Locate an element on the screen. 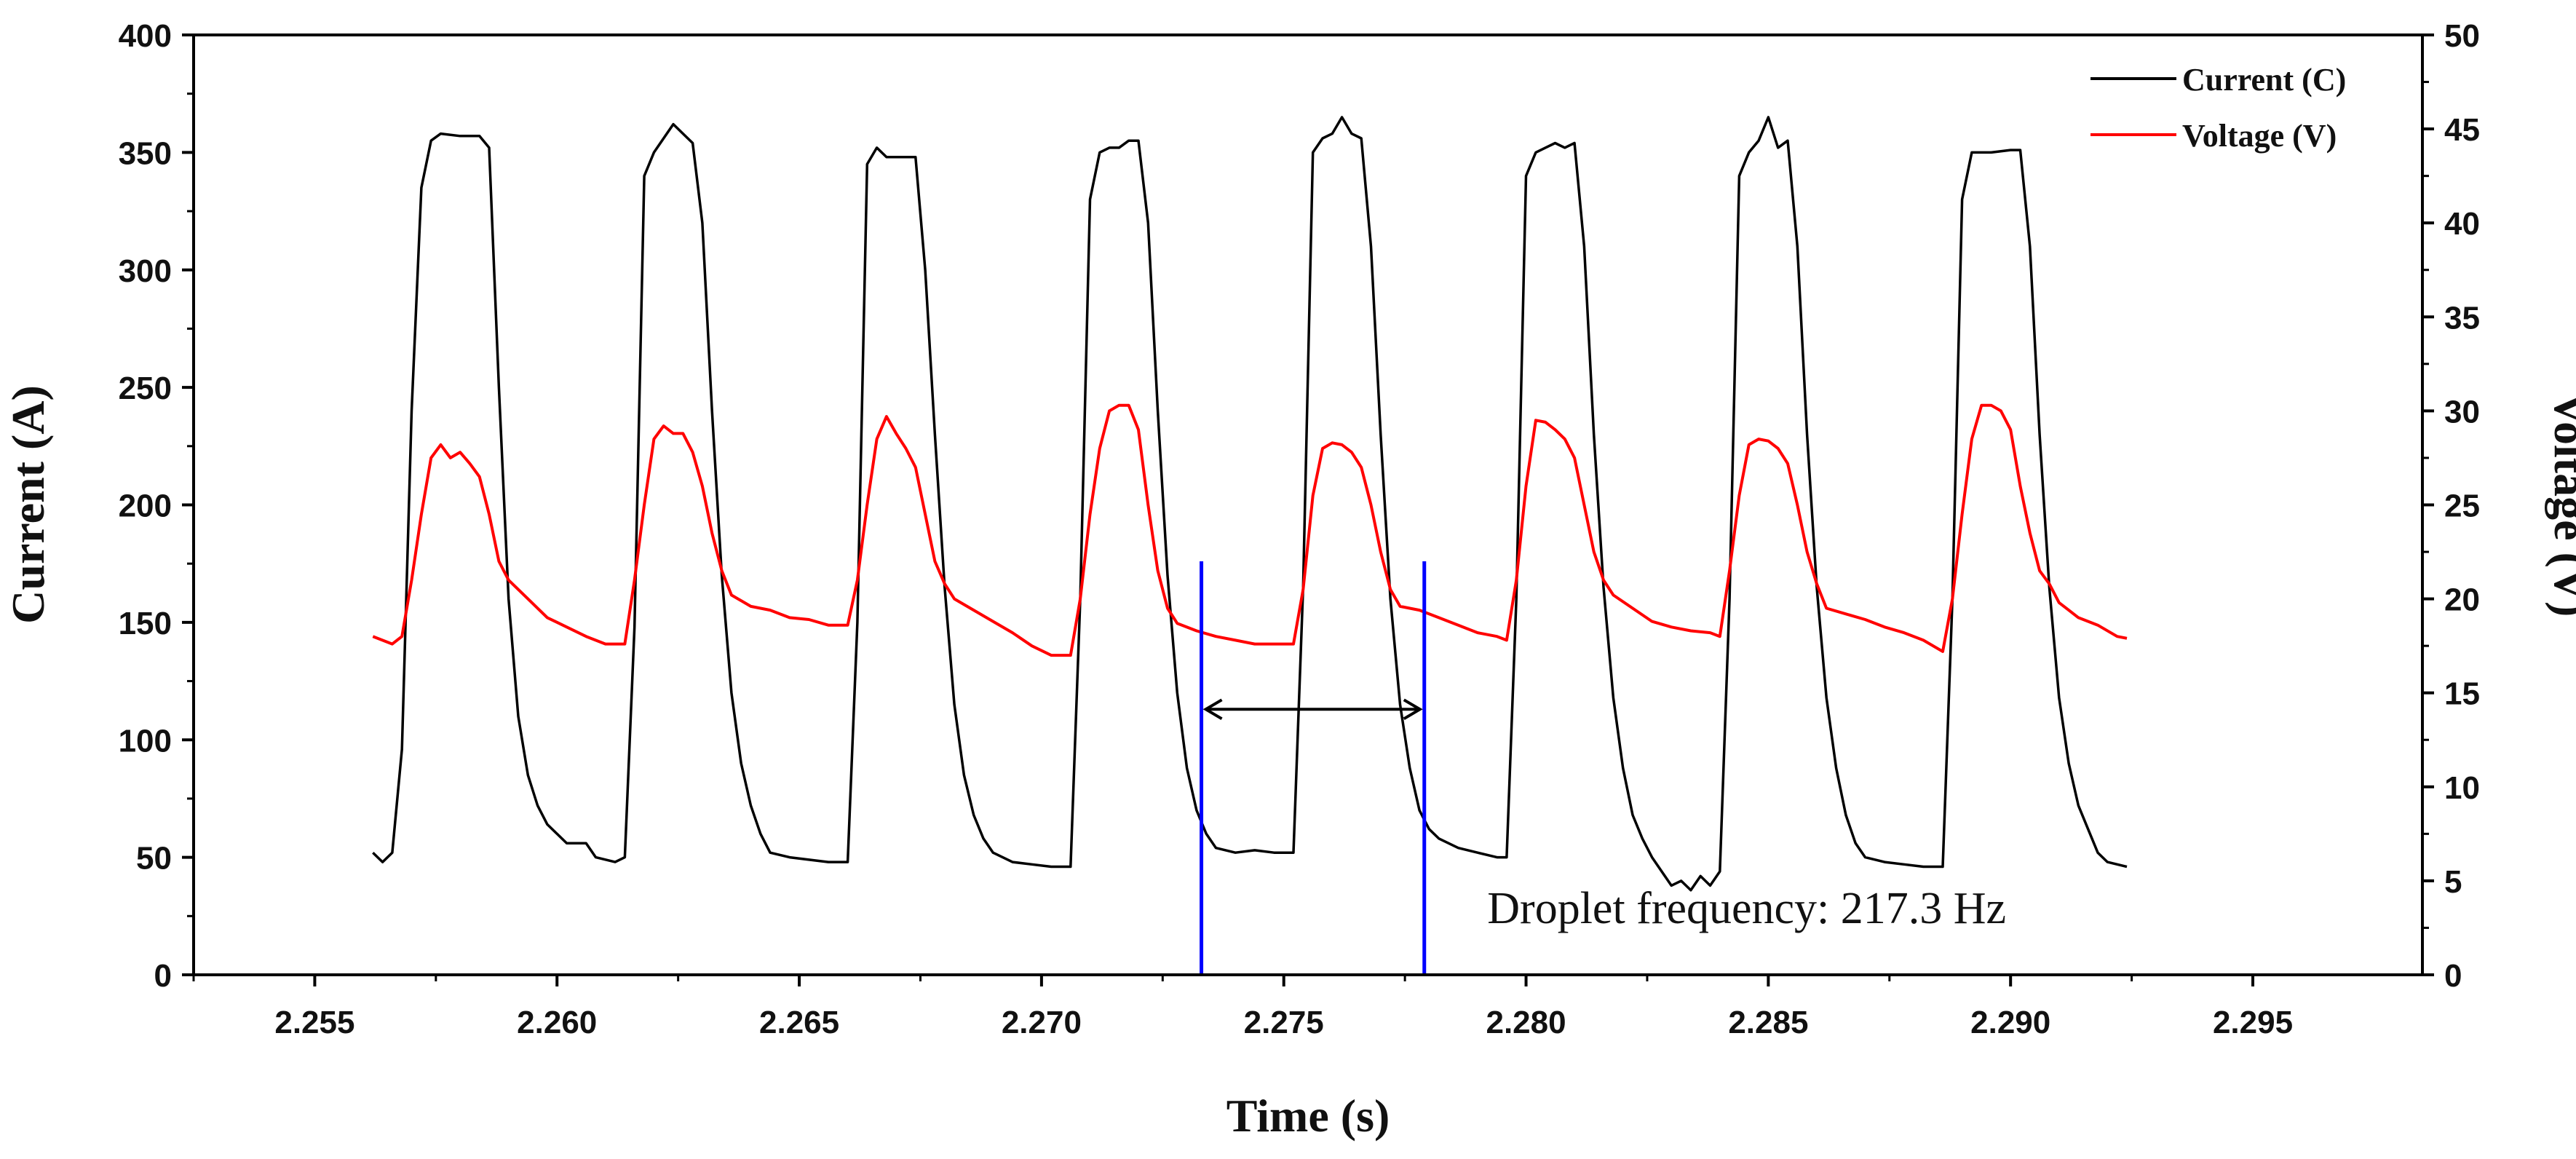 The image size is (2576, 1159). period-arrow-right-head is located at coordinates (1413, 709).